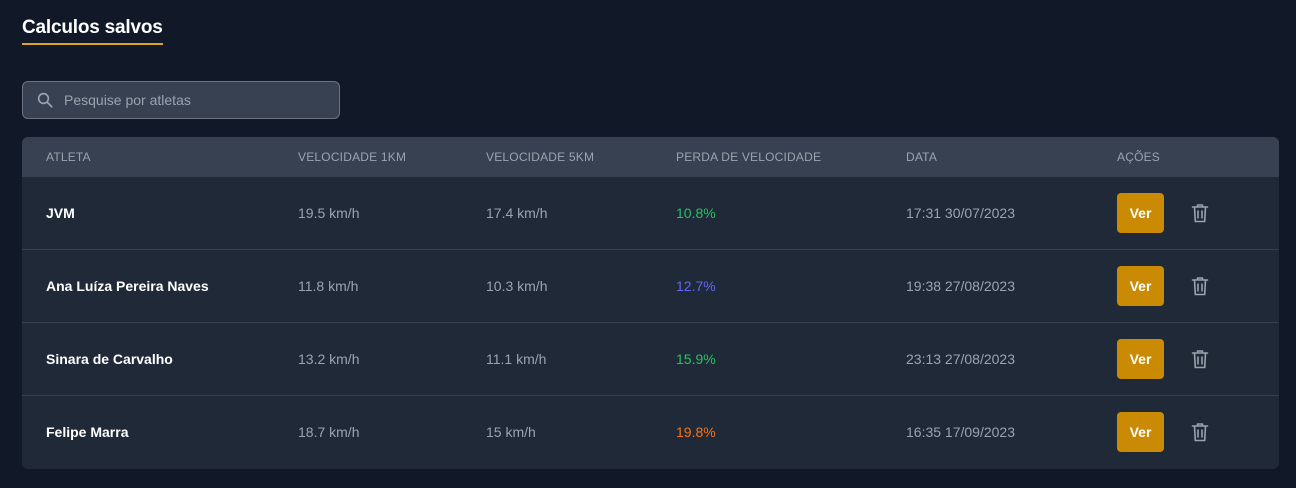  What do you see at coordinates (201, 100) in the screenshot?
I see `search-input` at bounding box center [201, 100].